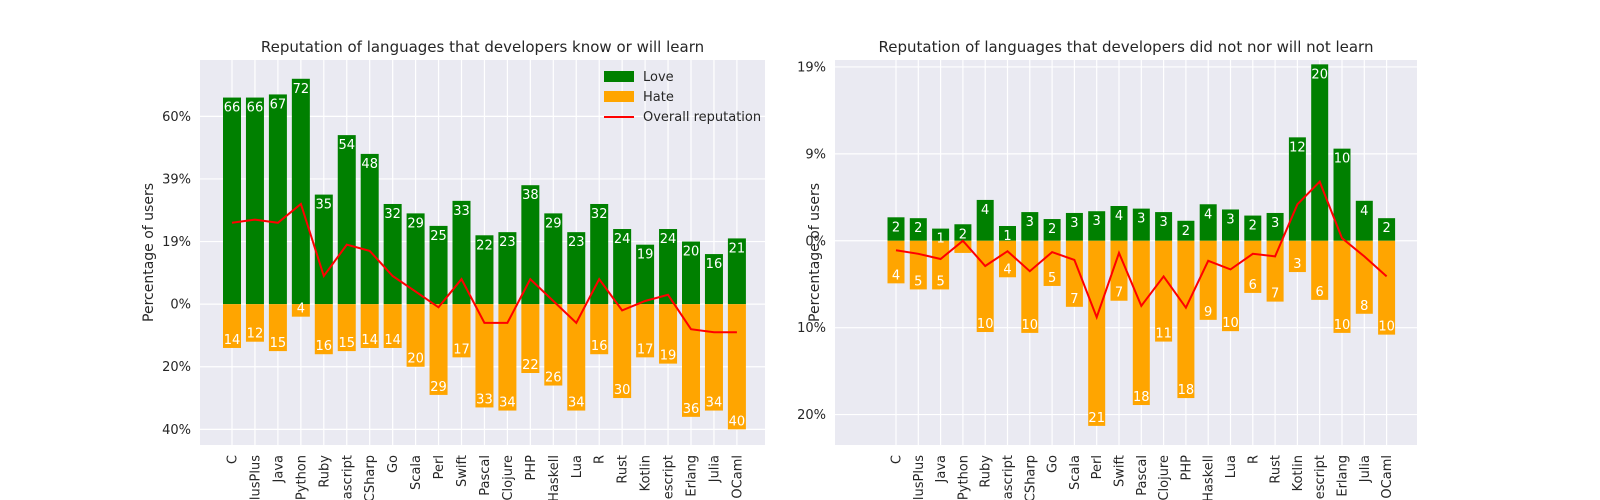 Image resolution: width=1600 pixels, height=500 pixels. What do you see at coordinates (232, 326) in the screenshot?
I see `bar-hate-c` at bounding box center [232, 326].